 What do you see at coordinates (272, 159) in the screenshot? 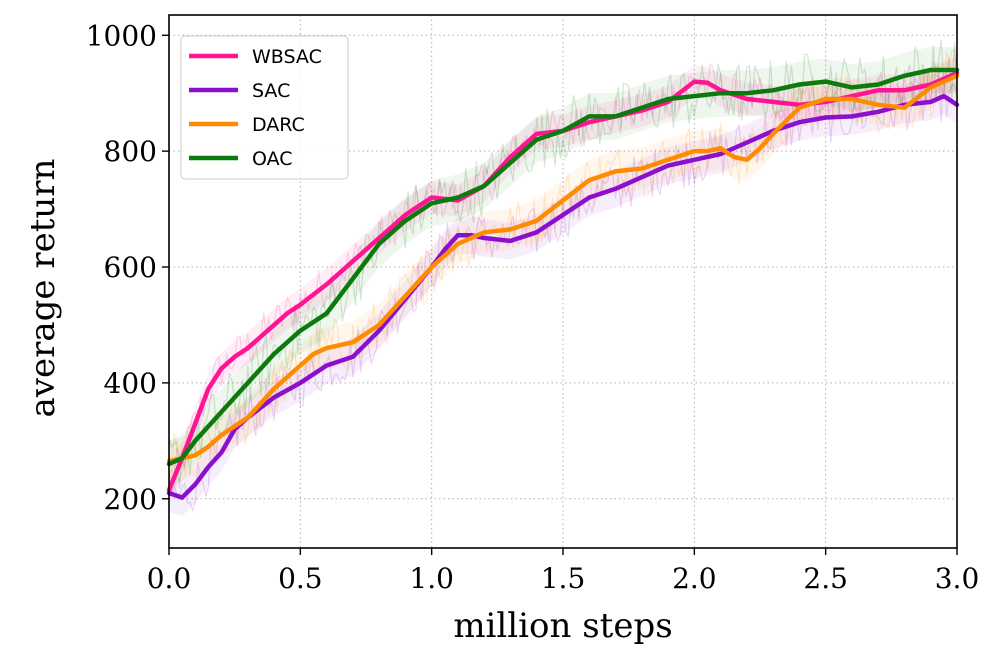
I see `legend-label-oac: OAC` at bounding box center [272, 159].